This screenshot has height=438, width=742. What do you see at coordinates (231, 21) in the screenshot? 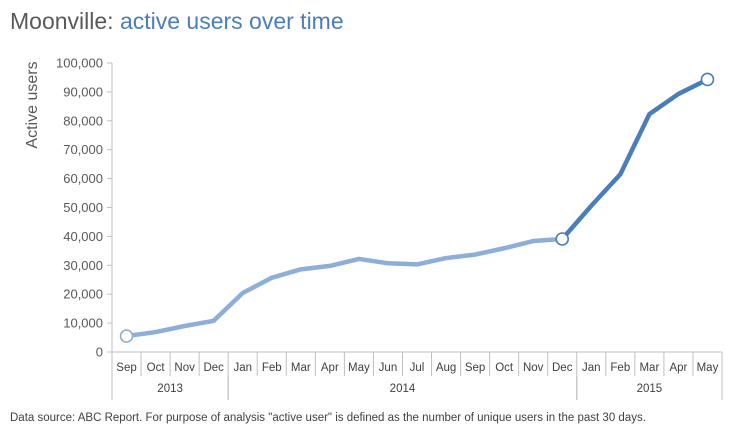
I see `title-subtitle: active users over time` at bounding box center [231, 21].